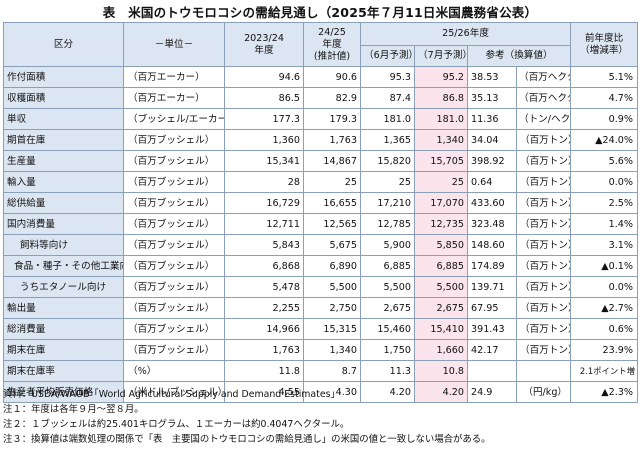 The height and width of the screenshot is (469, 640). I want to click on yoy-change: 2.5%, so click(604, 203).